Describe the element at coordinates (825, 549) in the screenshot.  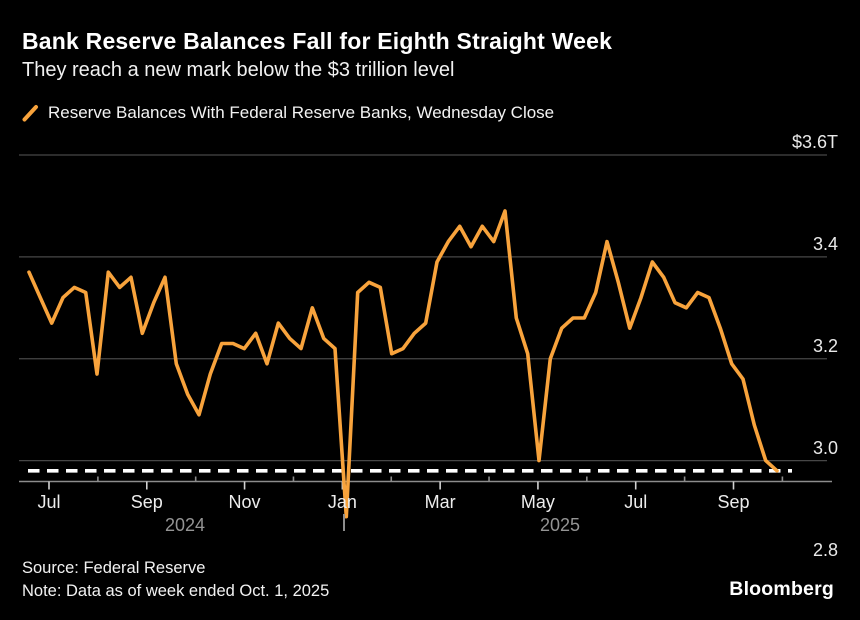
I see `y-tick-label: 2.8` at that location.